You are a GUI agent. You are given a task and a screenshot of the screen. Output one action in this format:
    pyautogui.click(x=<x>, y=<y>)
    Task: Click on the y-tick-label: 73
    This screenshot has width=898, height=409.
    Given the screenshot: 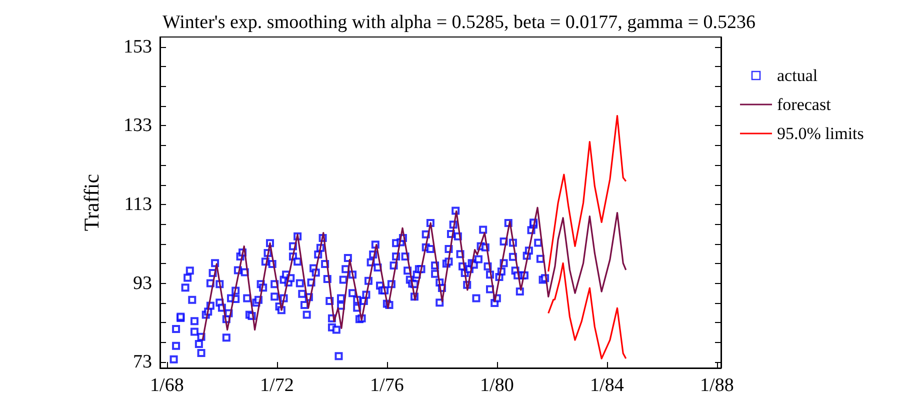 What is the action you would take?
    pyautogui.click(x=142, y=362)
    